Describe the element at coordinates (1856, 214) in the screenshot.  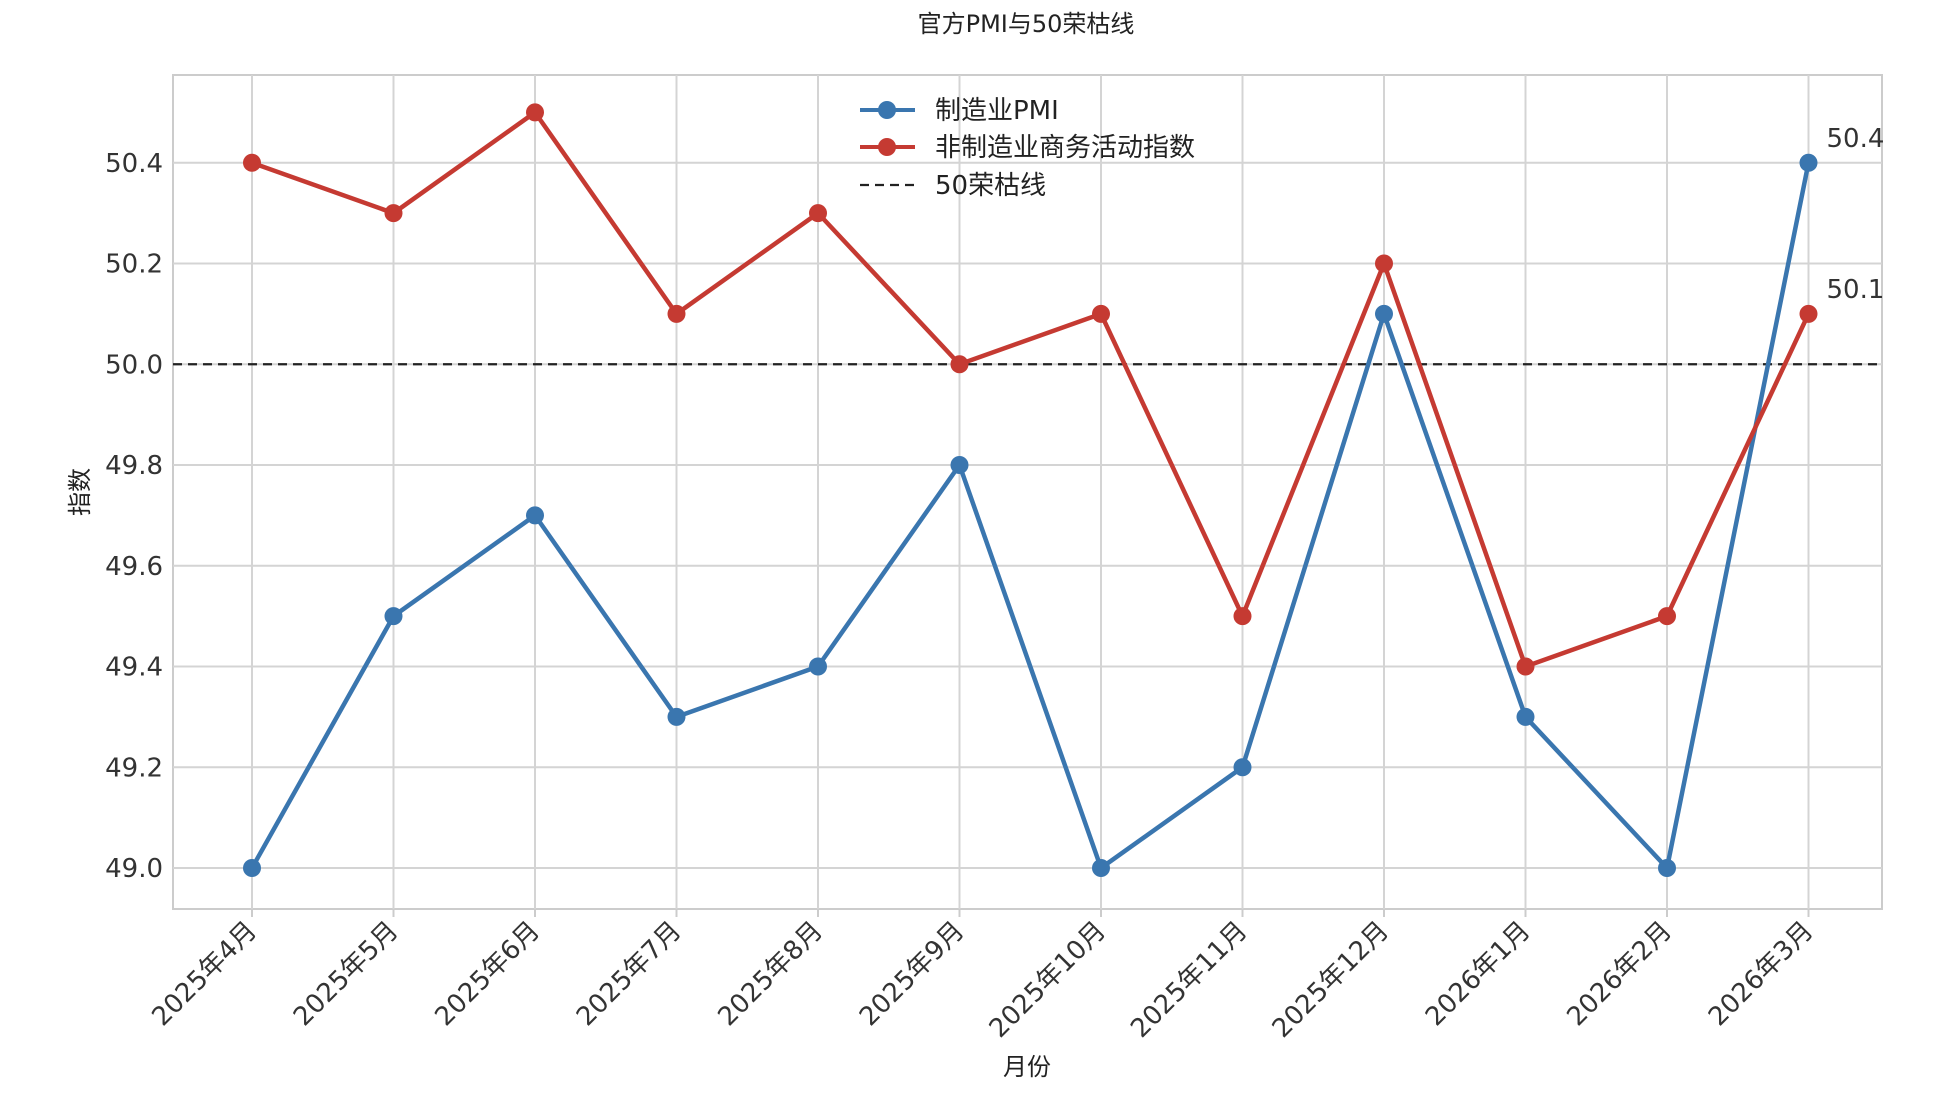
I see `end-labels: 50.4 50.1` at that location.